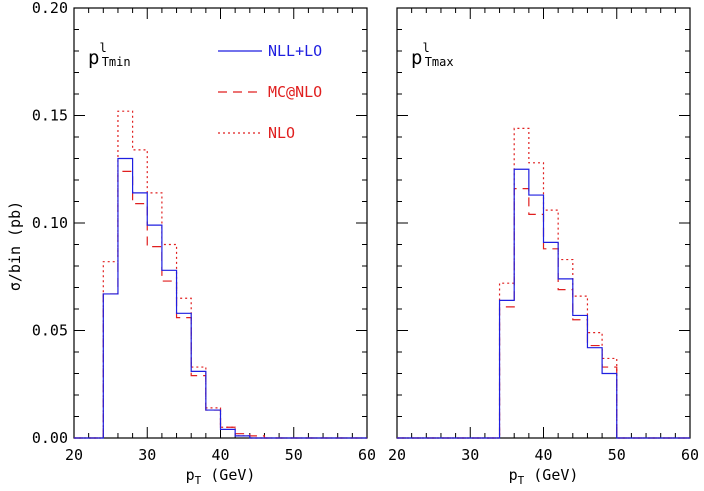 The width and height of the screenshot is (704, 491). I want to click on y-tick-label: 0.10, so click(50, 223).